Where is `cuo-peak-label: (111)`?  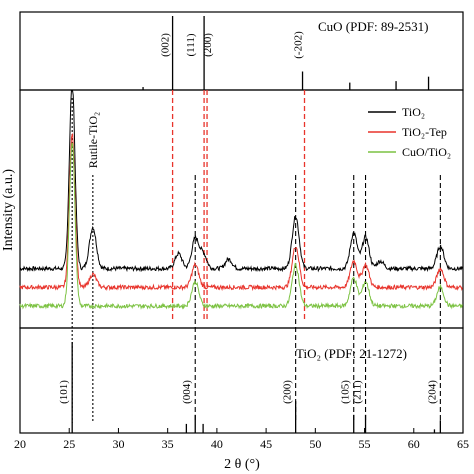 cuo-peak-label: (111) is located at coordinates (191, 44).